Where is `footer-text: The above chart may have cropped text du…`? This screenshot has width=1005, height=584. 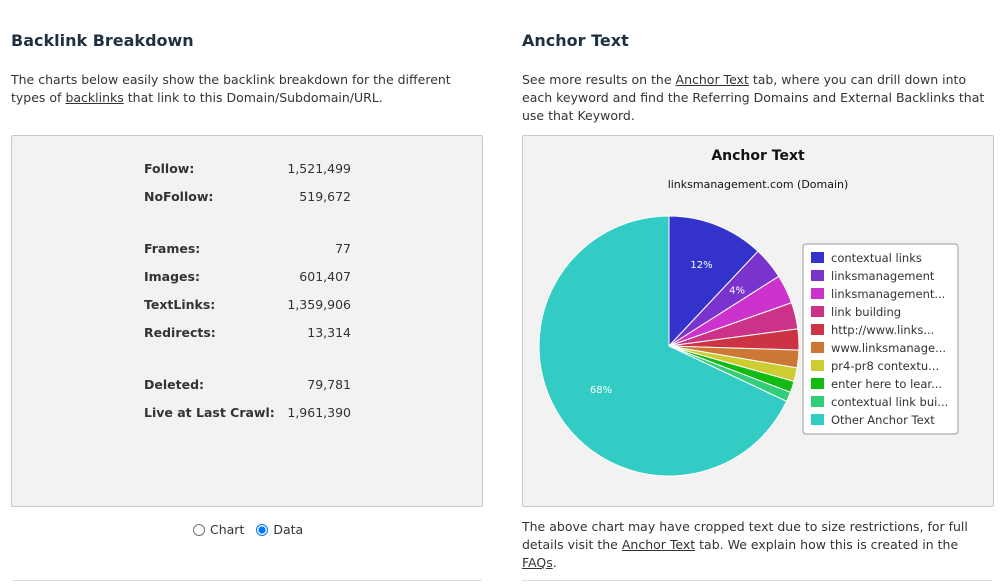
footer-text: The above chart may have cropped text du… is located at coordinates (745, 535).